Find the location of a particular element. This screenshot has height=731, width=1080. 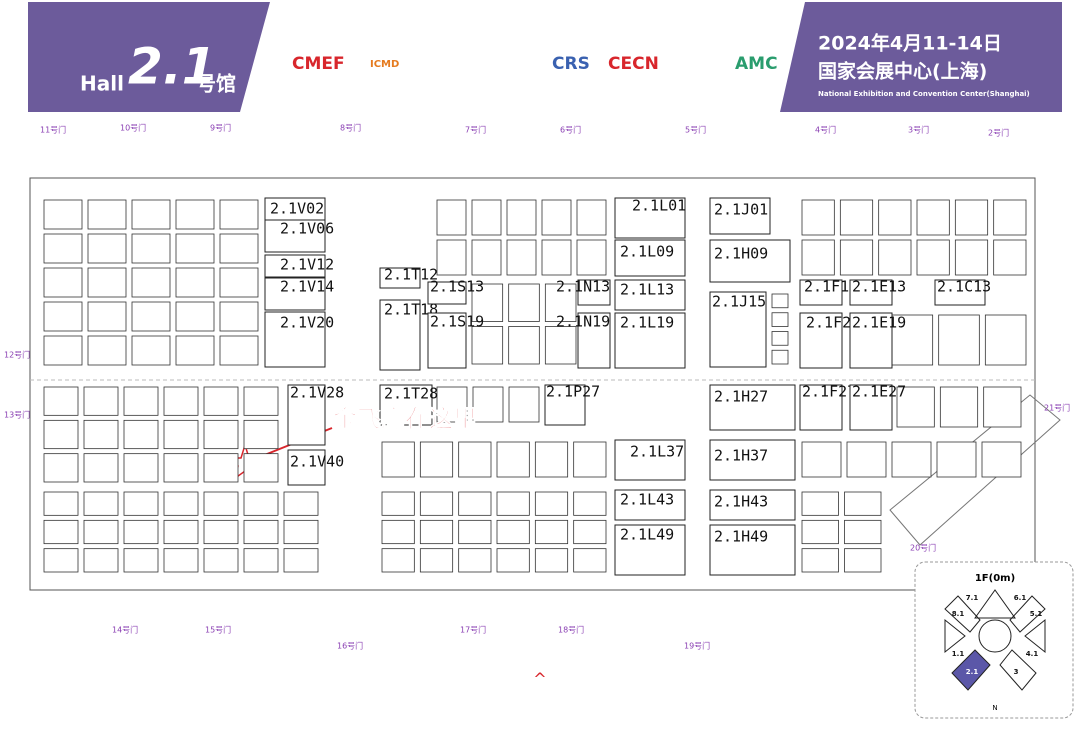

booth-label: 2.1H49 is located at coordinates (741, 537).